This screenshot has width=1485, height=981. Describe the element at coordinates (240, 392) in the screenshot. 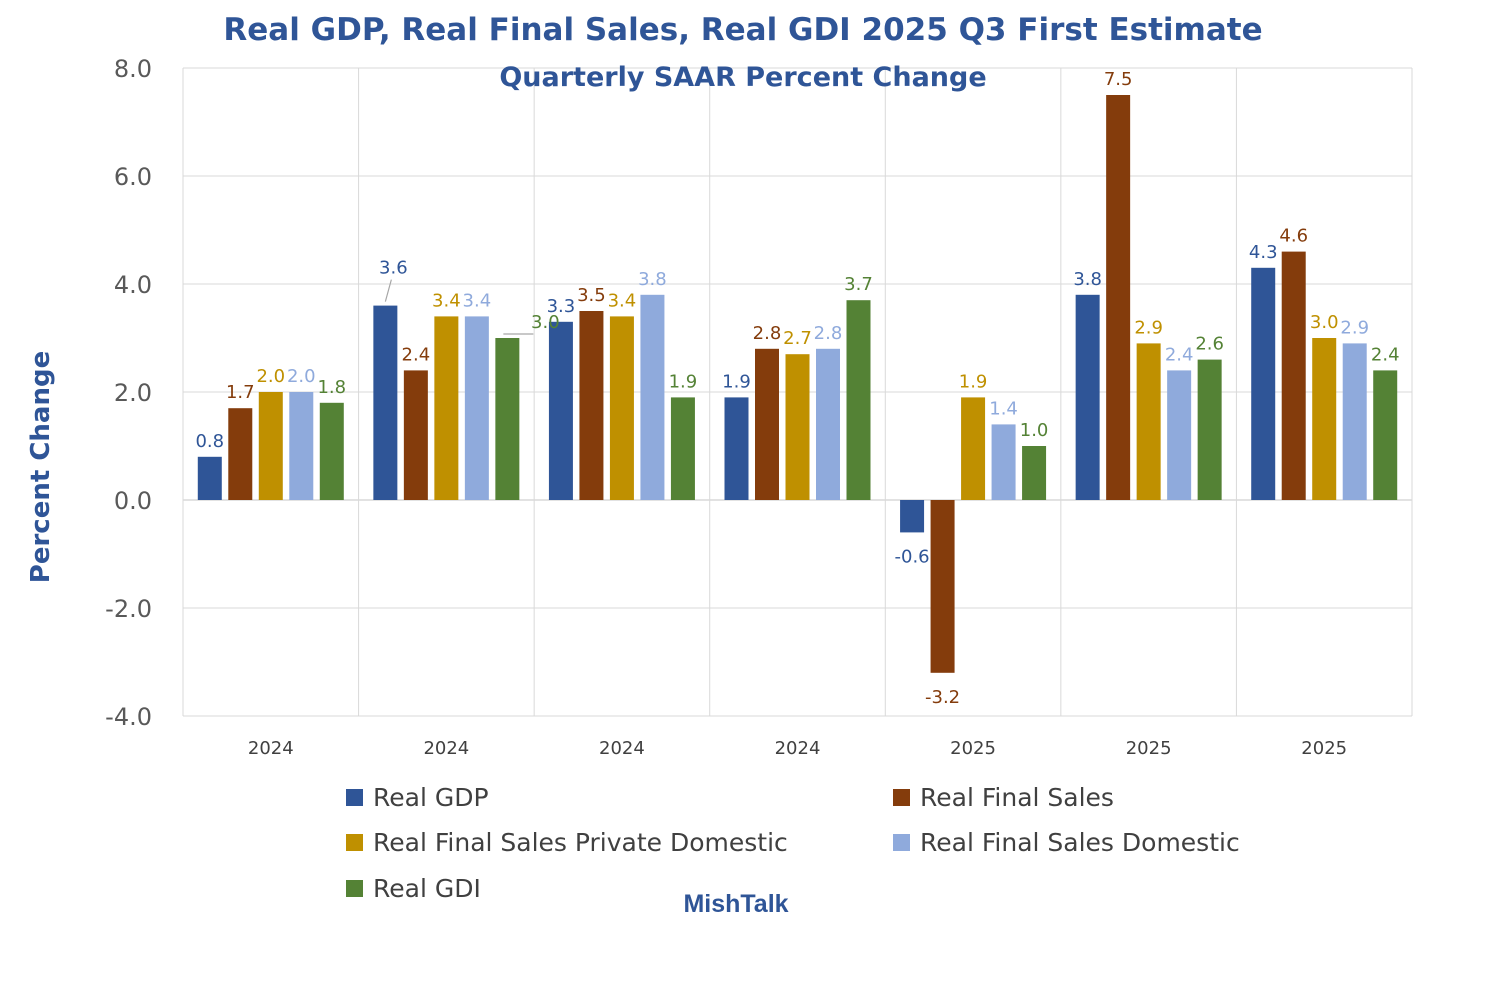

I see `data-label: 1.7` at that location.